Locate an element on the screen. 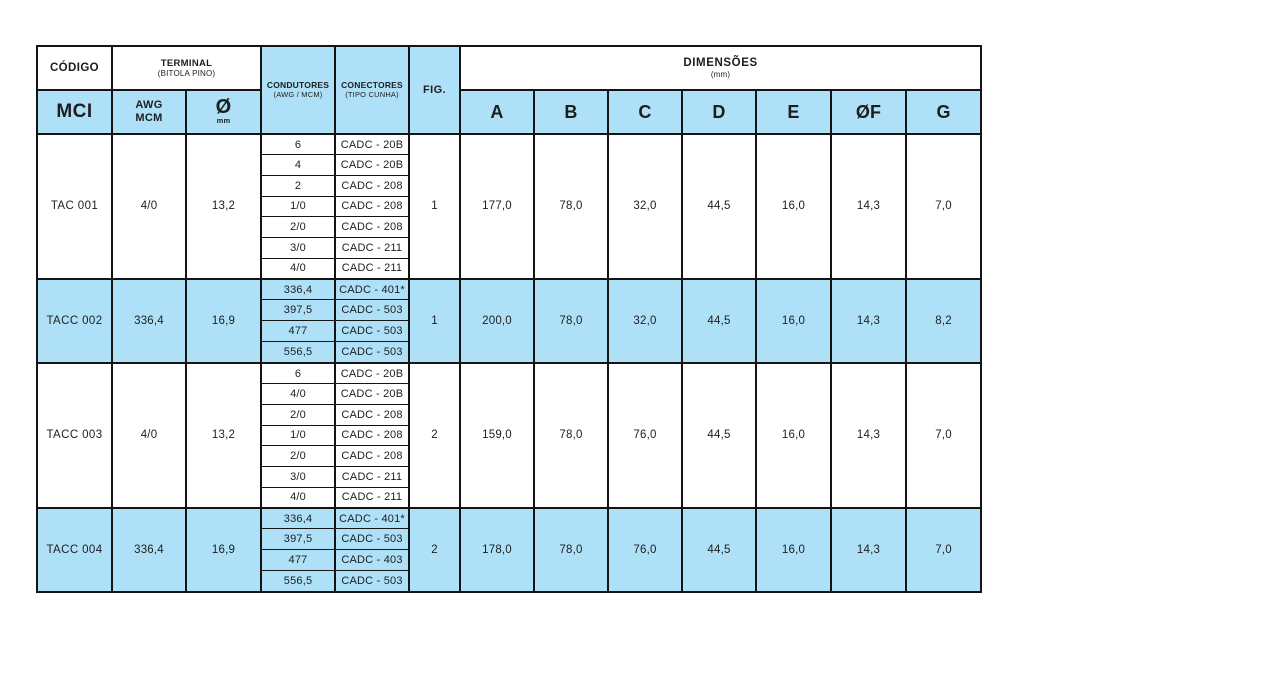 The width and height of the screenshot is (1280, 691). table-row: 2 CADC - 208 is located at coordinates (509, 185).